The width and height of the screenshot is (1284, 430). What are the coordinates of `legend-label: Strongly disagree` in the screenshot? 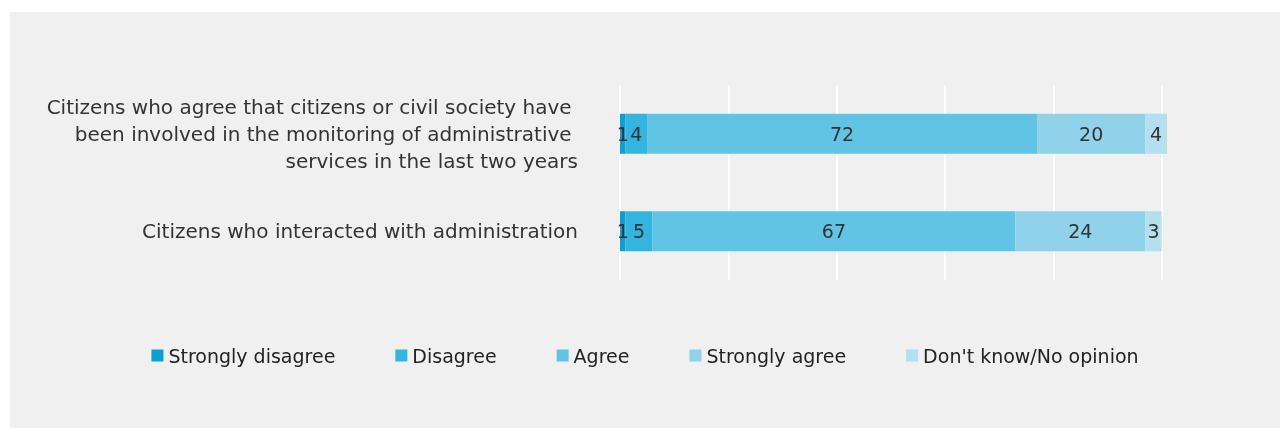 It's located at (252, 355).